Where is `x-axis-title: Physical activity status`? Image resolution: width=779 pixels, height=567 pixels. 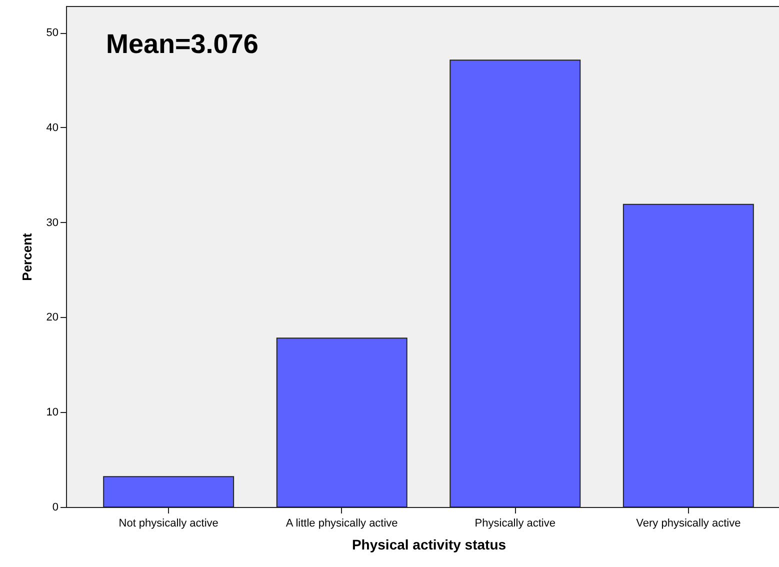 x-axis-title: Physical activity status is located at coordinates (429, 544).